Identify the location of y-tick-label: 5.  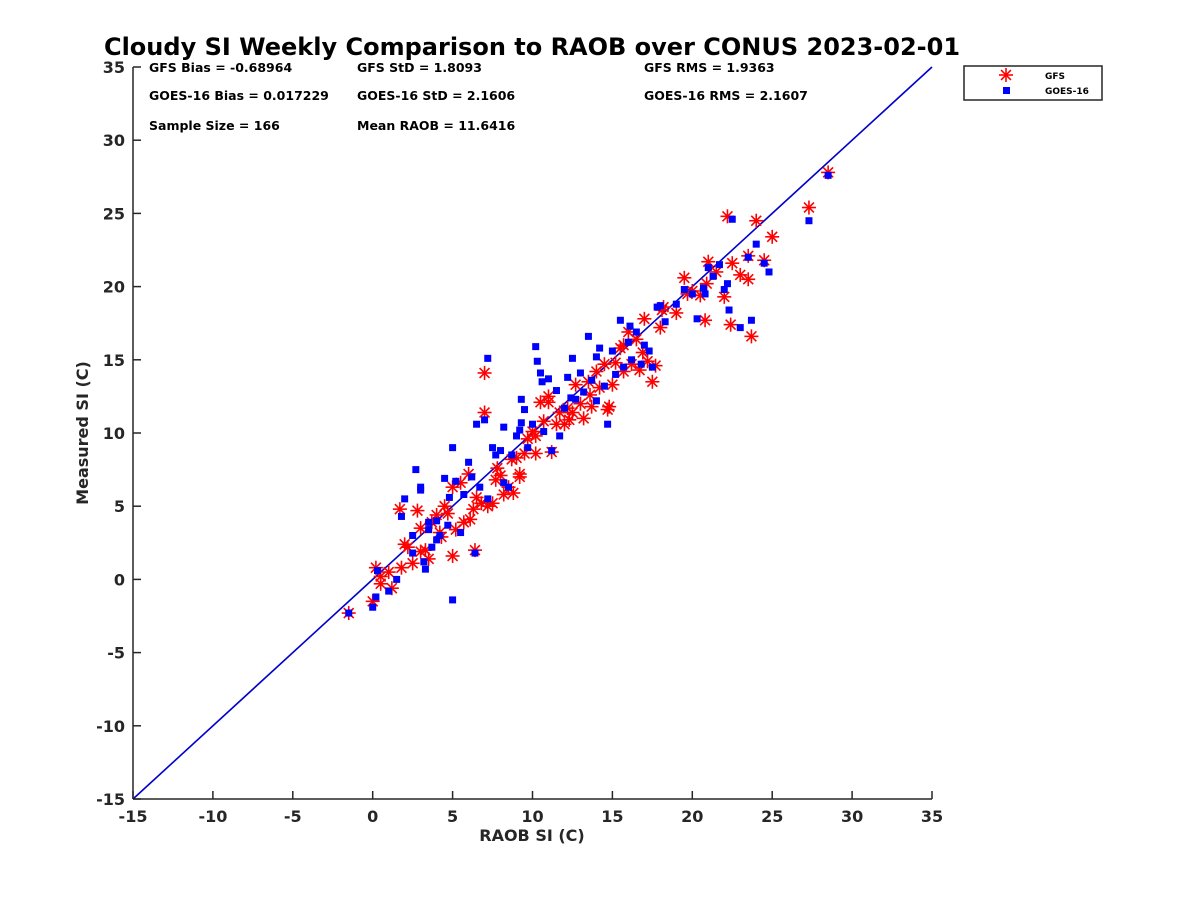
(119, 506).